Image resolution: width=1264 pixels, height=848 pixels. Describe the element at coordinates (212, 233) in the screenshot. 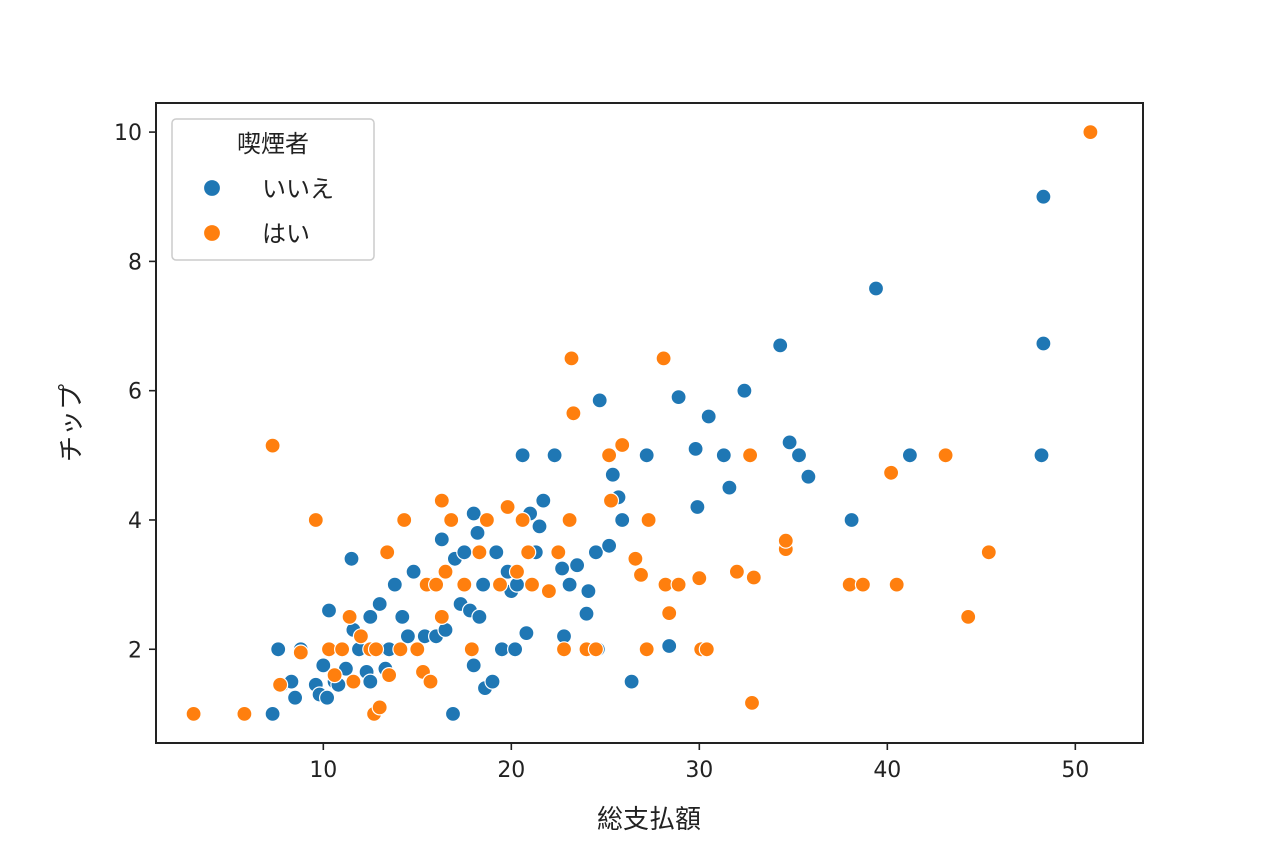

I see `legend-marker-yes` at that location.